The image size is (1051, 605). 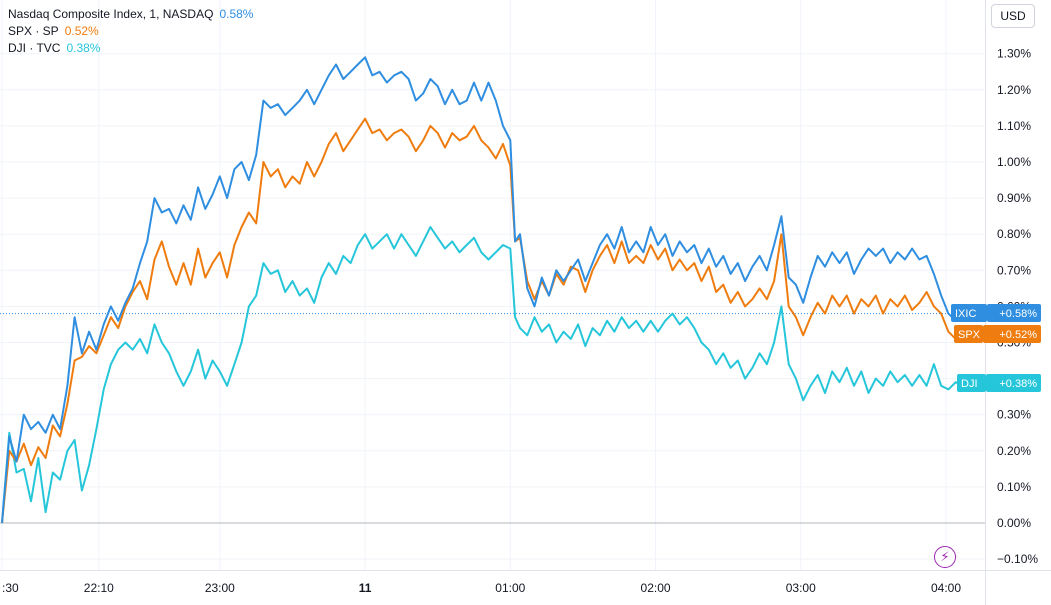 I want to click on series-tag-value: +0.38%, so click(x=1018, y=384).